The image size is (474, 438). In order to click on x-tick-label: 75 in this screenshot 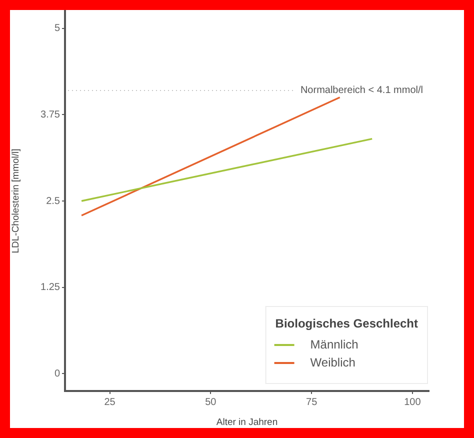, I will do `click(312, 402)`.